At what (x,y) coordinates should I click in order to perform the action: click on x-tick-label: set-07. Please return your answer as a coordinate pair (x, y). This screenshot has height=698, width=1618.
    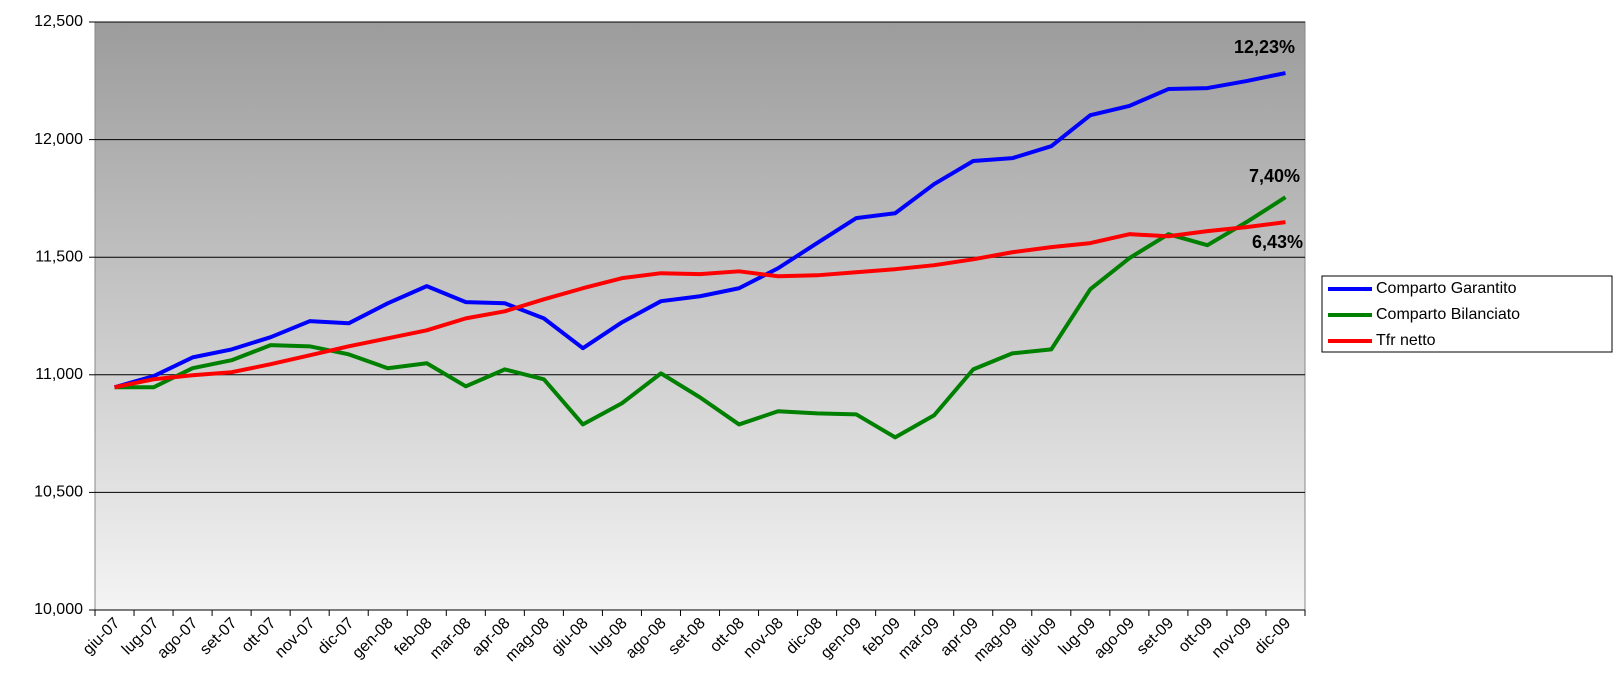
    Looking at the image, I should click on (219, 637).